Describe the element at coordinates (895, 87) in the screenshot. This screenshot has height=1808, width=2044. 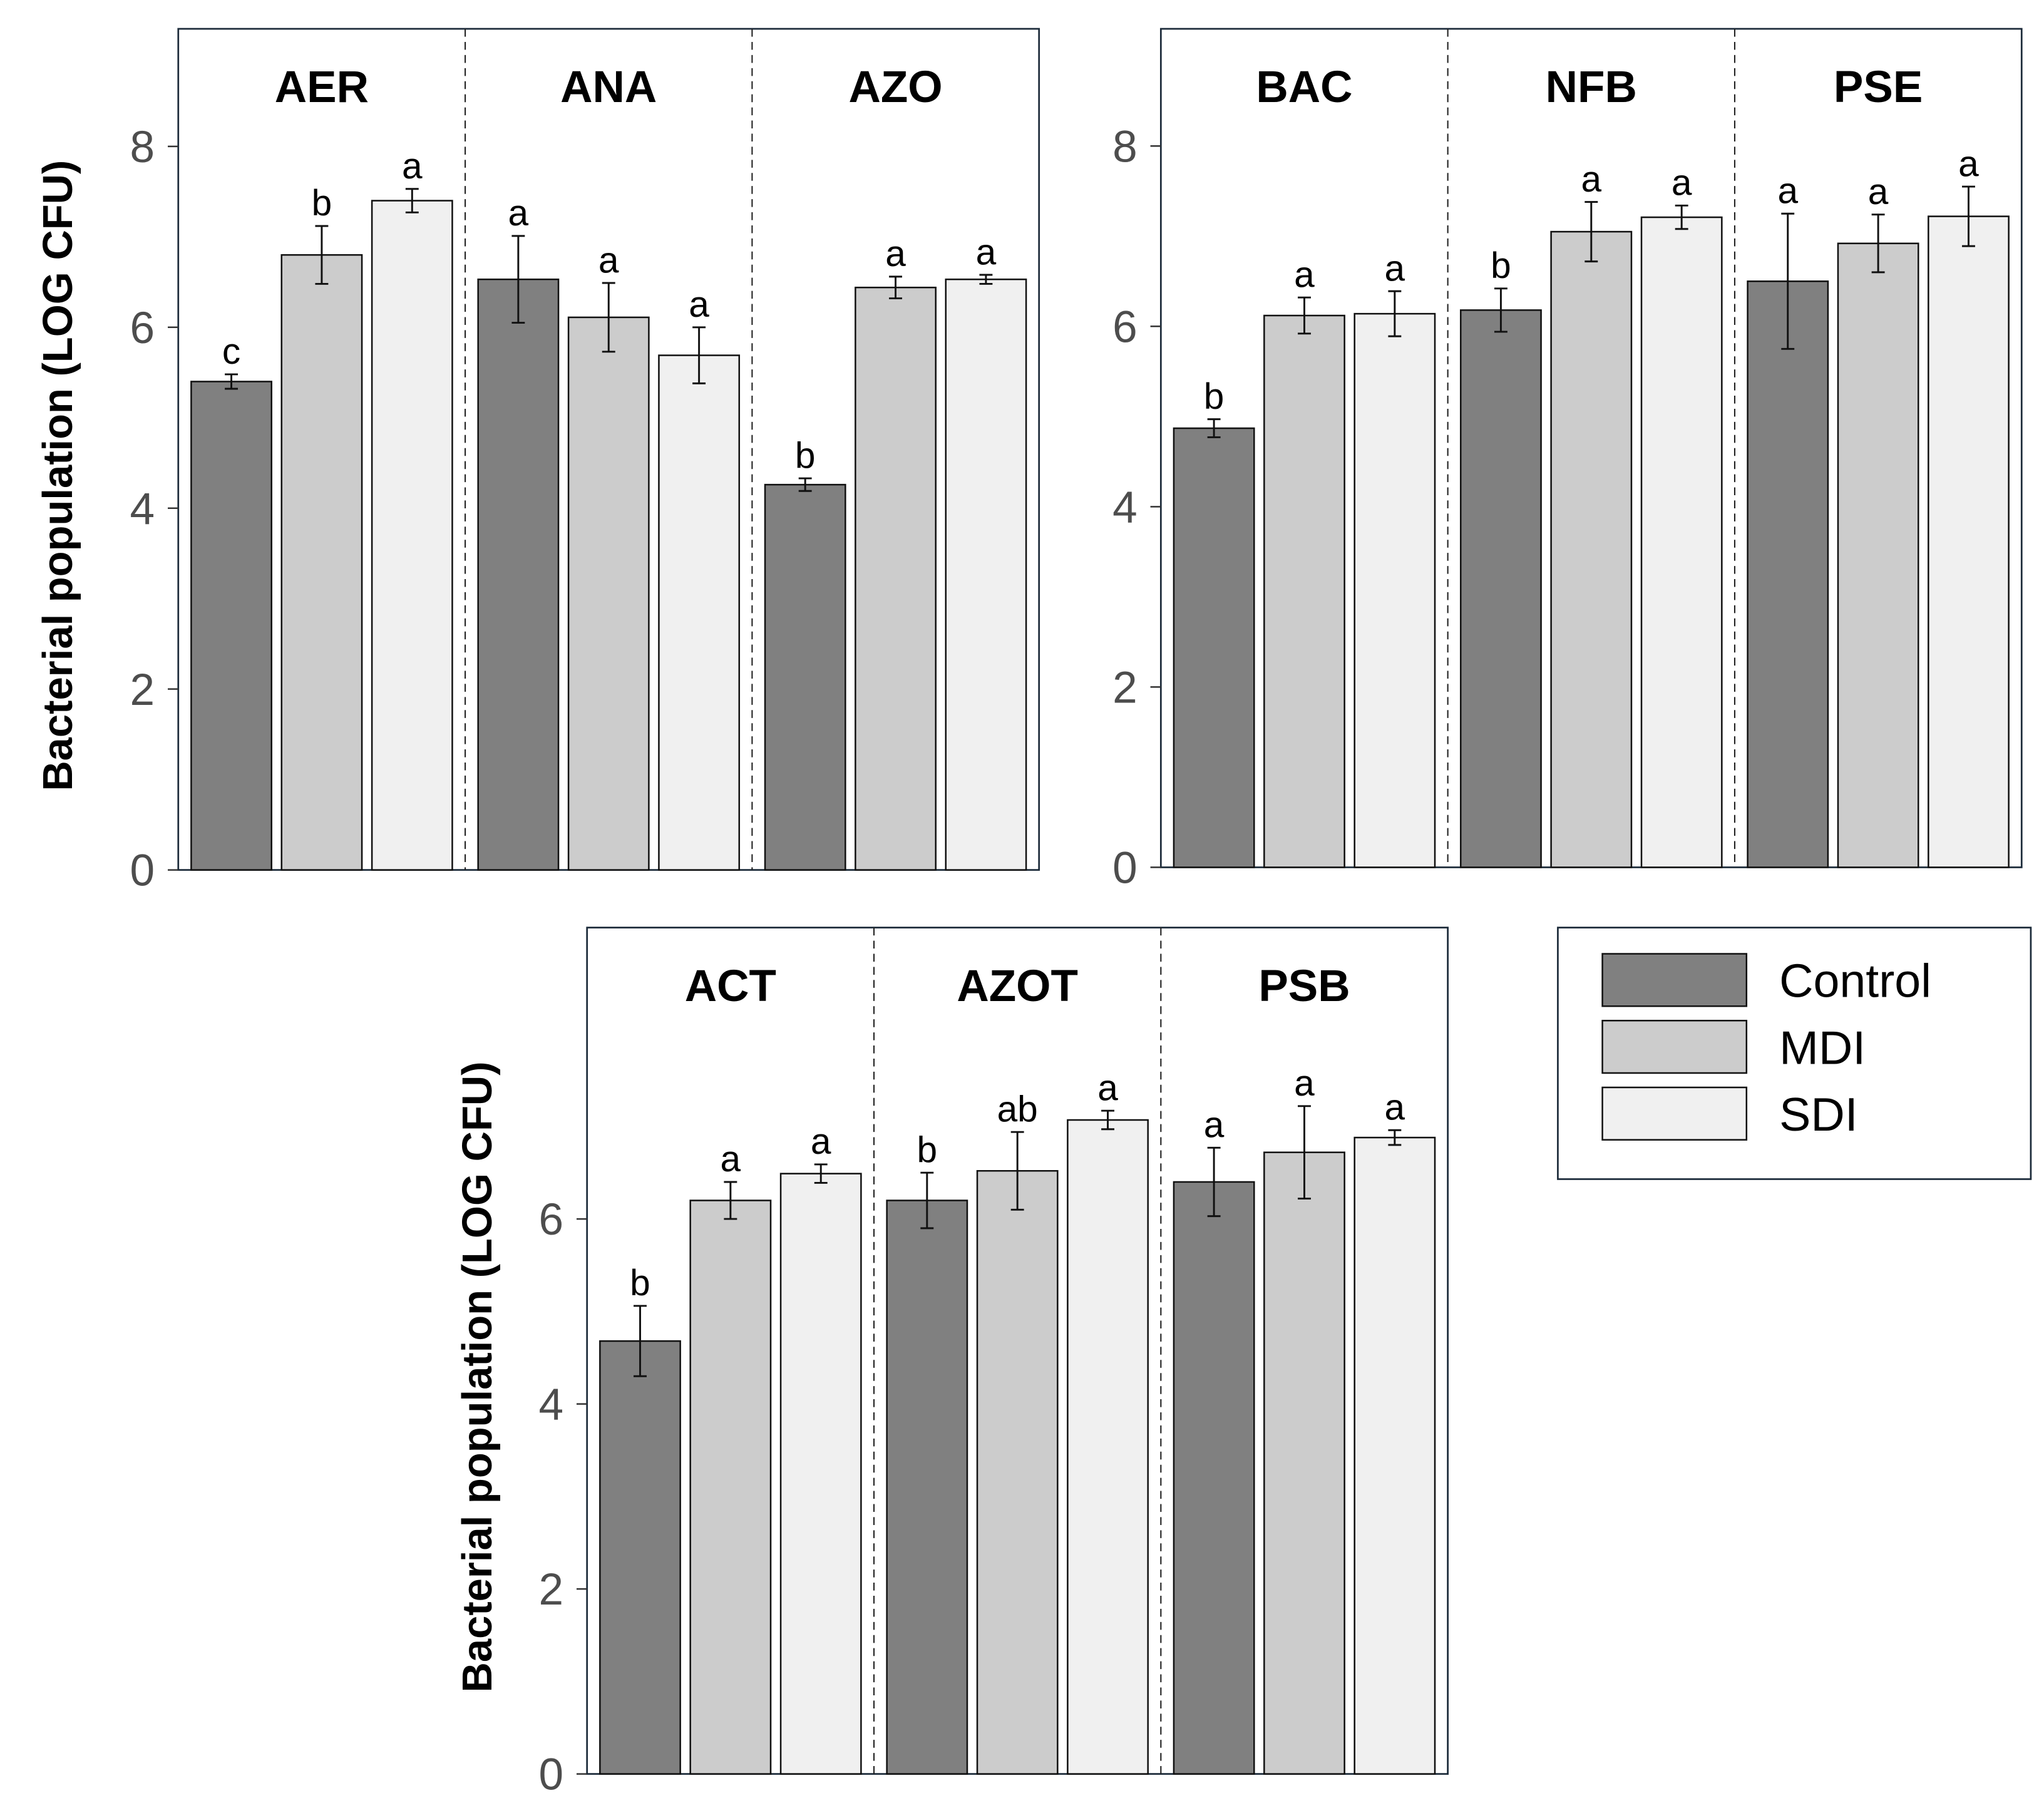
I see `facet-label-azo: AZO` at that location.